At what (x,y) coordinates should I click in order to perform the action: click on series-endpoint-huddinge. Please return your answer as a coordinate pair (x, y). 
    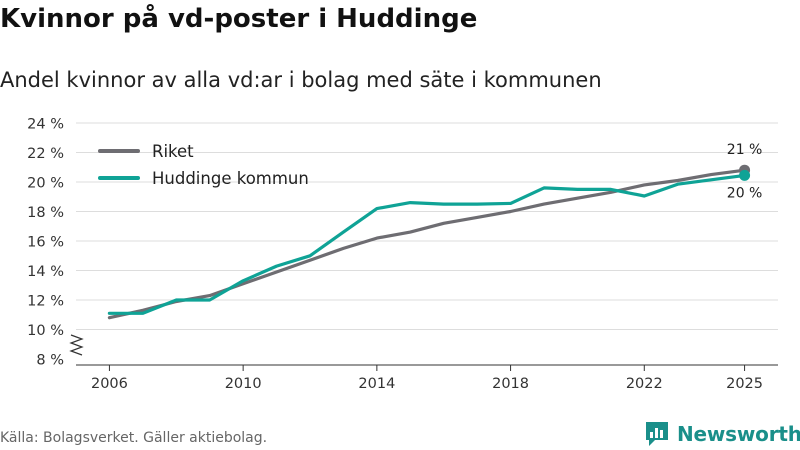
    Looking at the image, I should click on (745, 175).